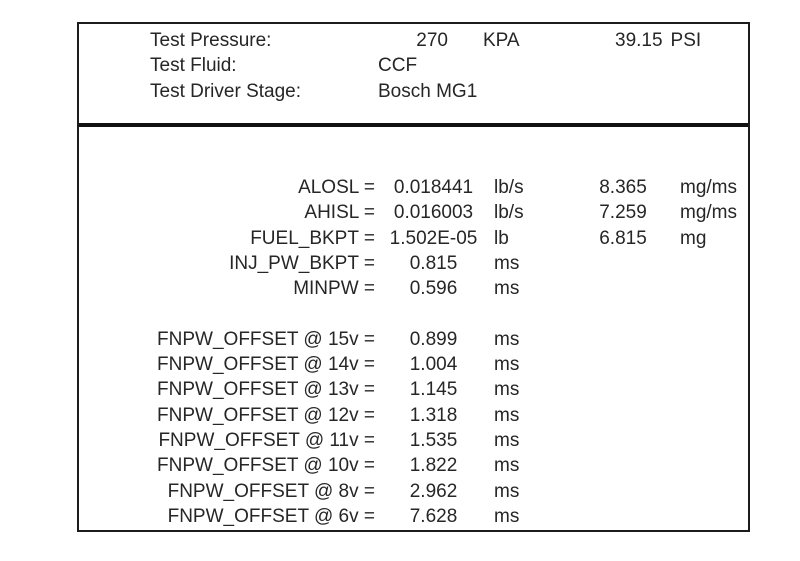 The height and width of the screenshot is (561, 800). I want to click on offset-row-6v: FNPW_OFFSET @ 6v = 7.628 ms, so click(413, 516).